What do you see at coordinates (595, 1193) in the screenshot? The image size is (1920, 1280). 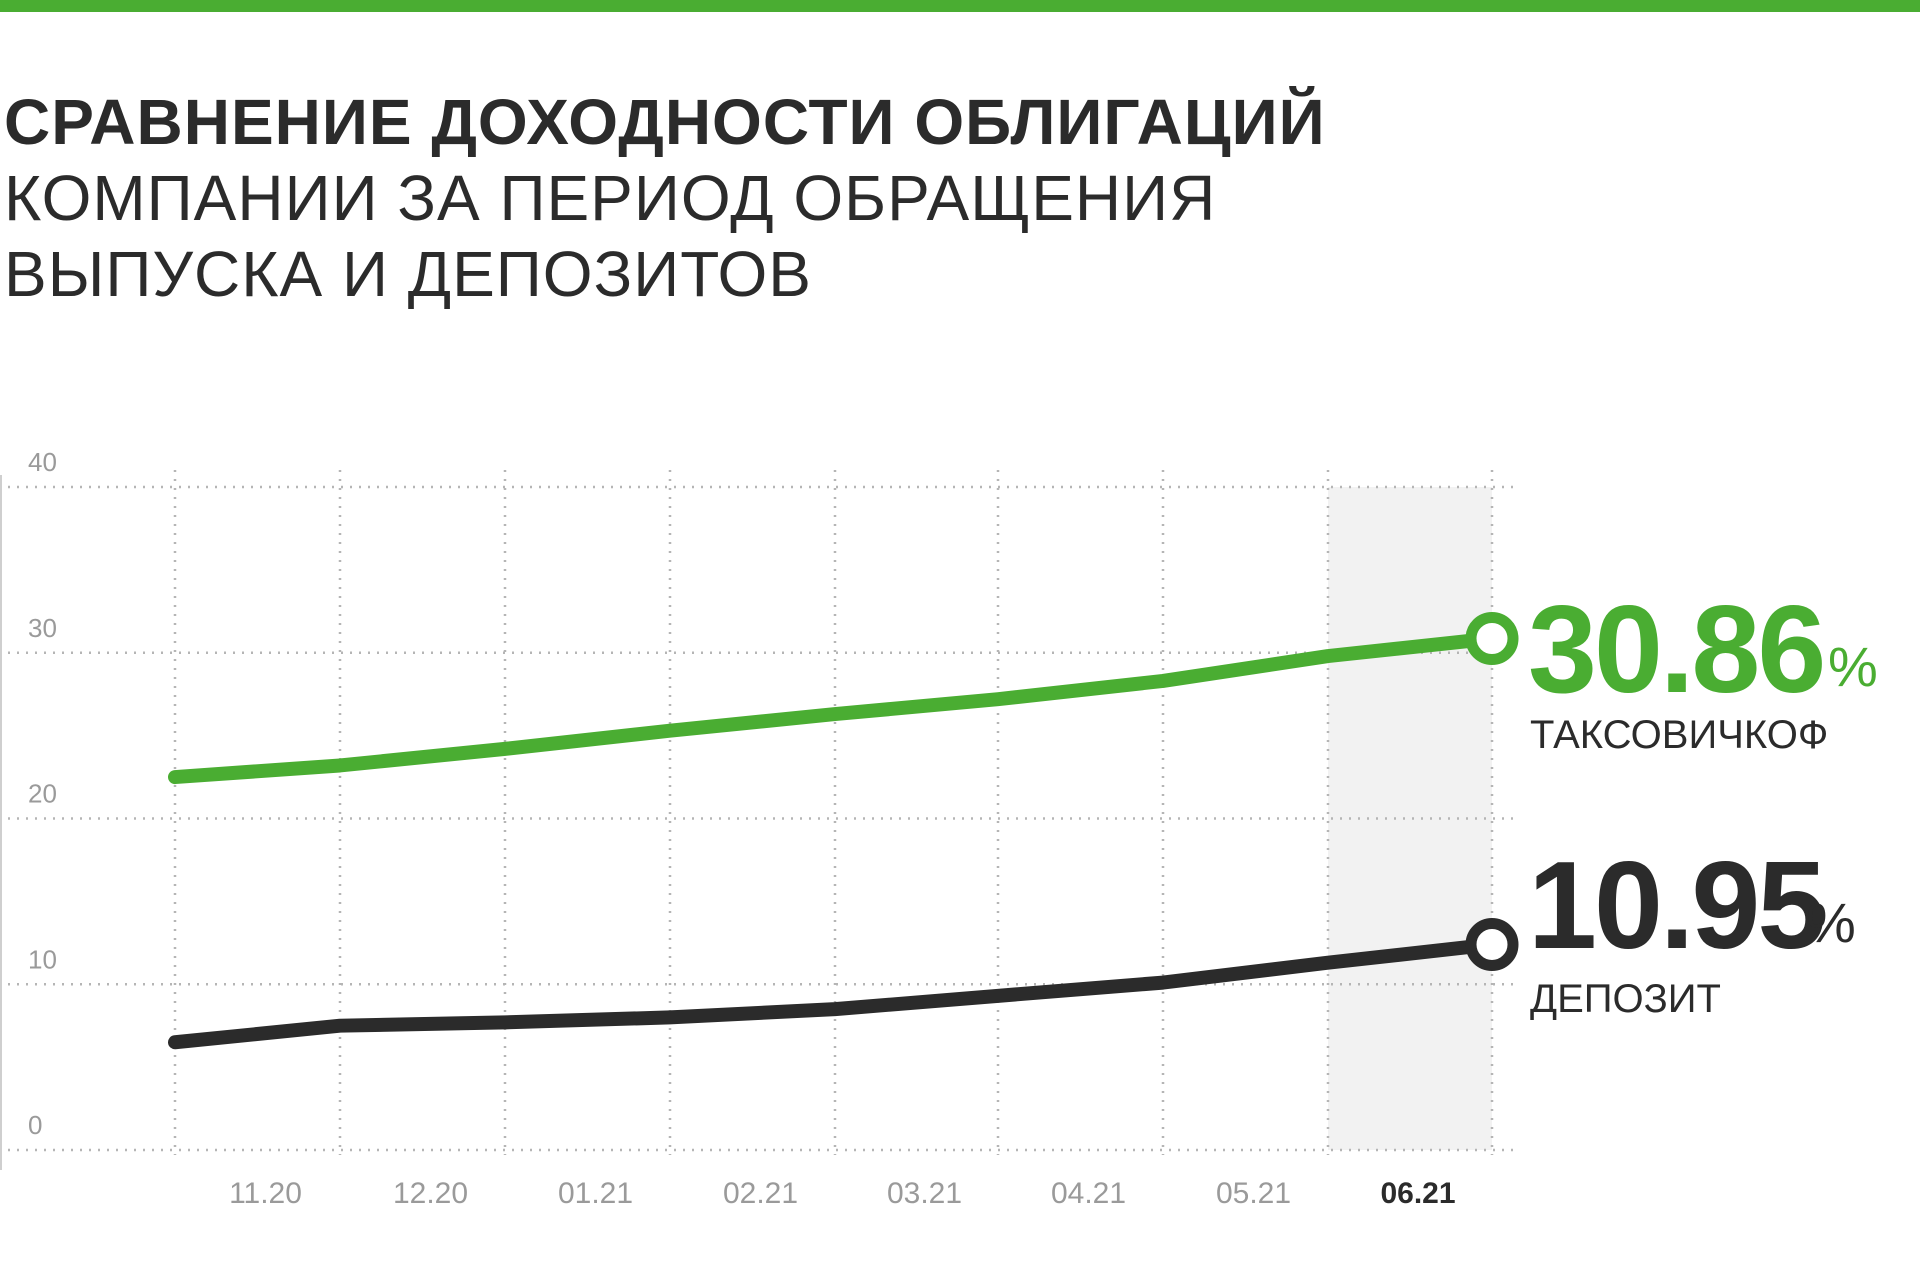 I see `x-tick-label: 01.21` at bounding box center [595, 1193].